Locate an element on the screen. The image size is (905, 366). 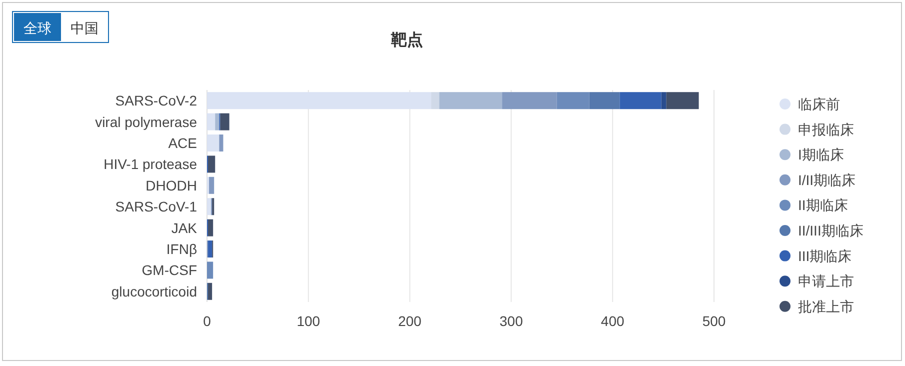
y-tick-label: SARS-CoV-2 is located at coordinates (156, 100).